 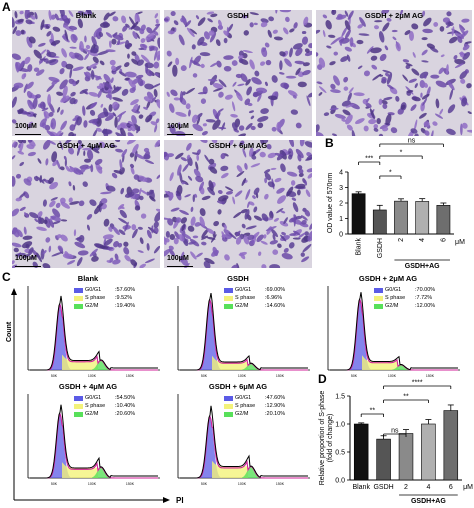 What do you see at coordinates (443, 240) in the screenshot?
I see `x-tick-label: 6` at bounding box center [443, 240].